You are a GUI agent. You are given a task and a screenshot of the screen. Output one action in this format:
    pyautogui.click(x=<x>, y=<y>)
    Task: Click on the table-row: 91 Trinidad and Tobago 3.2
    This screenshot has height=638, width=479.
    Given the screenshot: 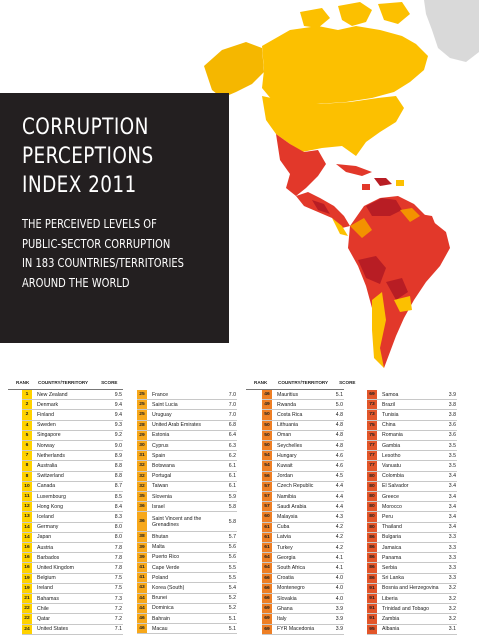 What is the action you would take?
    pyautogui.click(x=412, y=609)
    